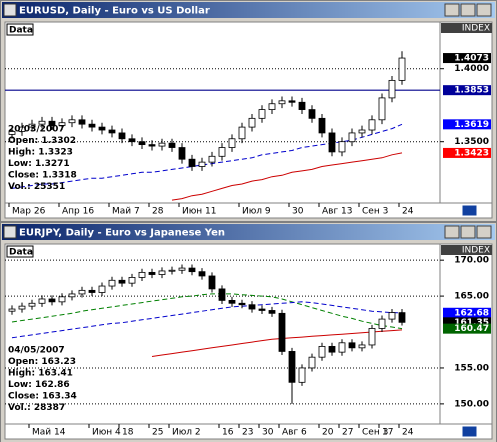 This screenshot has height=442, width=497. Describe the element at coordinates (328, 433) in the screenshot. I see `x-tick-label: 20` at that location.